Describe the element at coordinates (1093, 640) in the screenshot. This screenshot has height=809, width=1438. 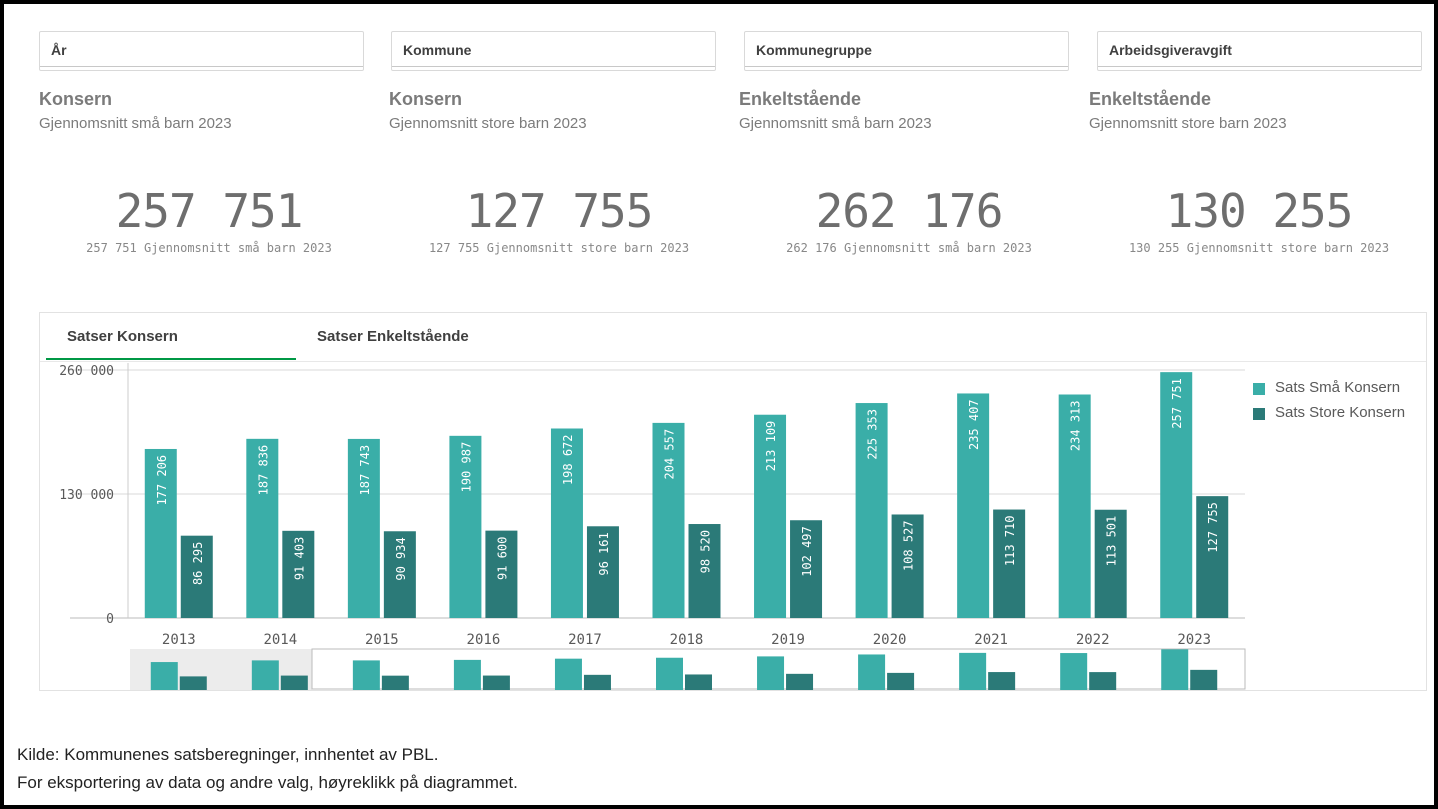
I see `x-tick-label: 2022` at that location.